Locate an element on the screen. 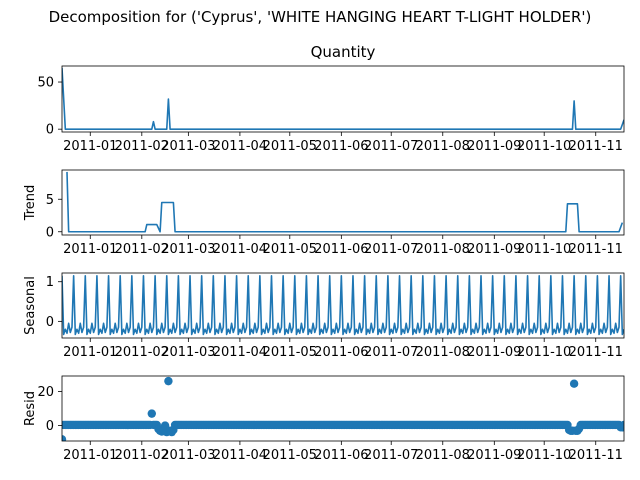 The image size is (640, 480). y-tick-label: 1 is located at coordinates (50, 282).